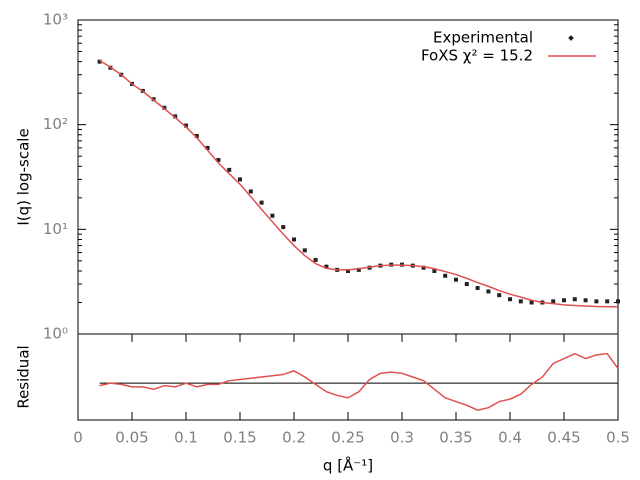 This screenshot has height=480, width=640. Describe the element at coordinates (294, 438) in the screenshot. I see `x-tick-label: 0.2` at that location.